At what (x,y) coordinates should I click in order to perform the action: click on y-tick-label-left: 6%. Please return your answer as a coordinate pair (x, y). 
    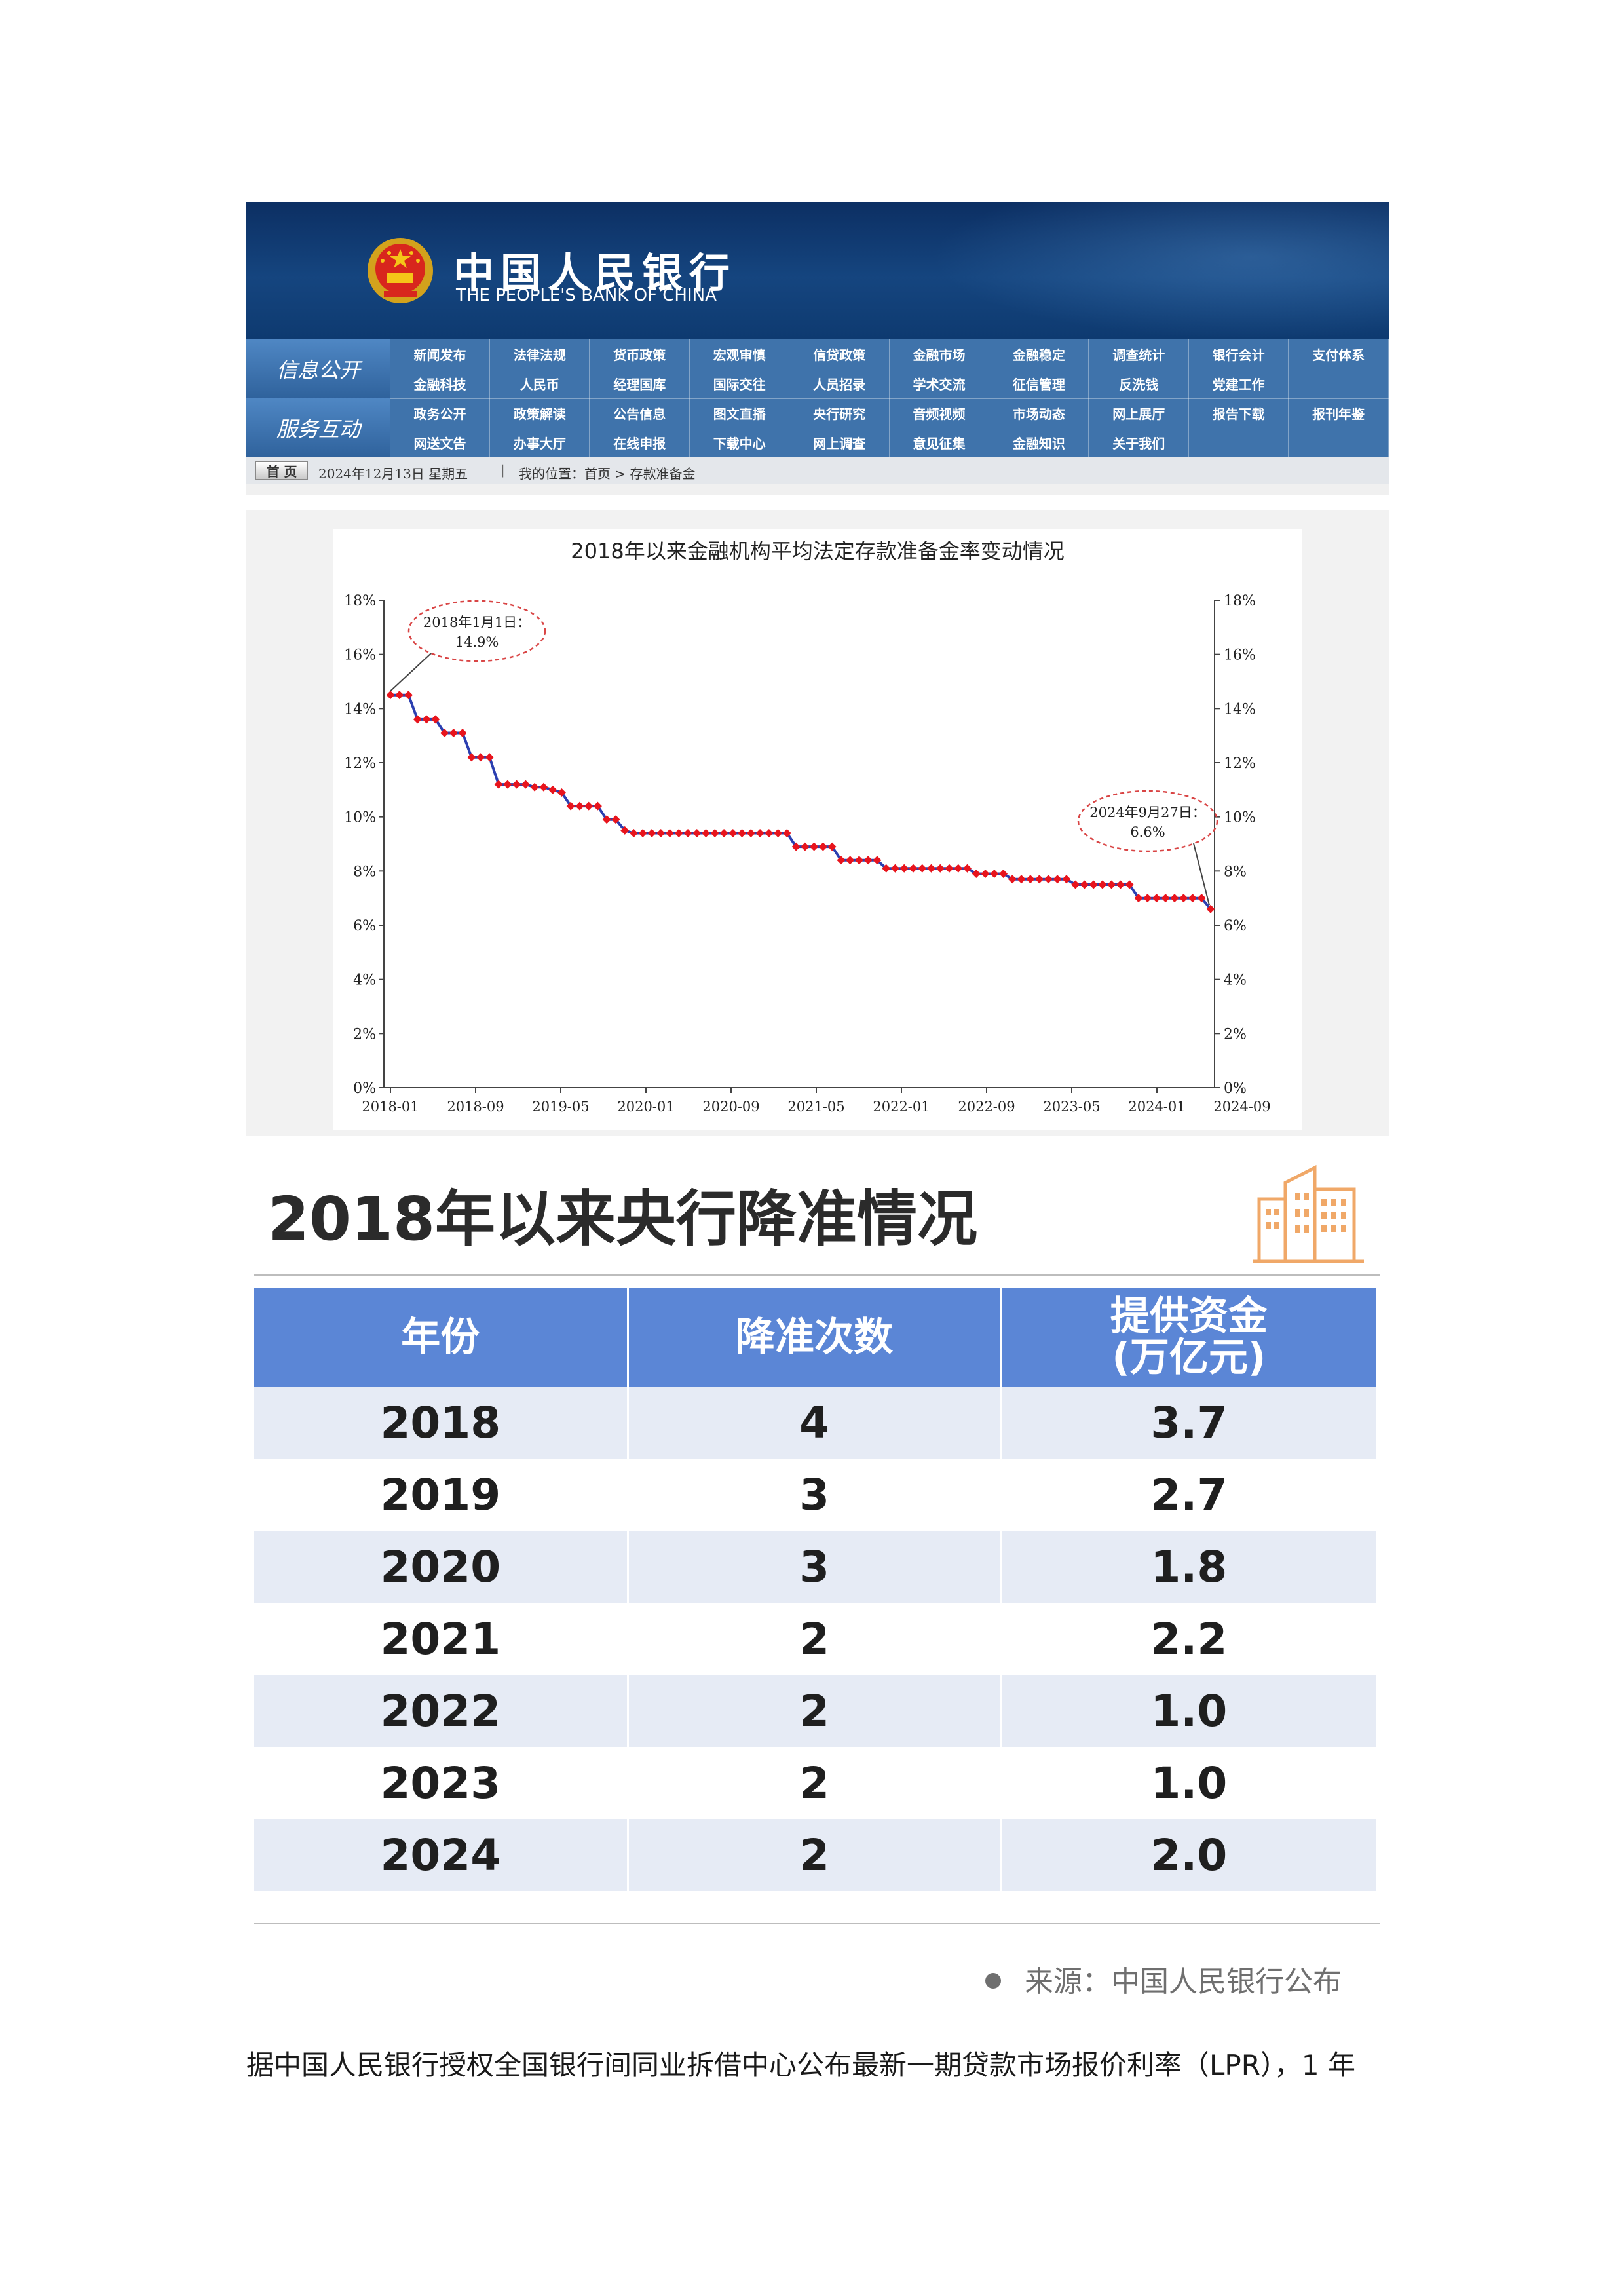
    Looking at the image, I should click on (364, 926).